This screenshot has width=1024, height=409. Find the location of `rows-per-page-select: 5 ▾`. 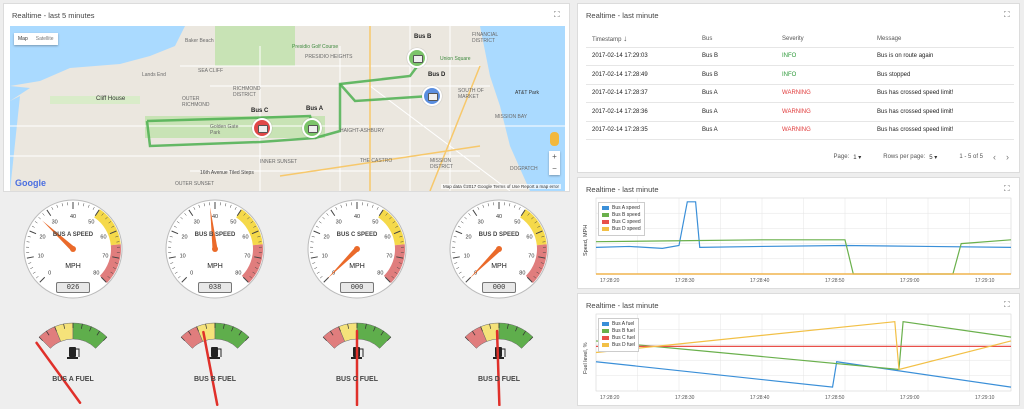

rows-per-page-select: 5 ▾ is located at coordinates (933, 157).